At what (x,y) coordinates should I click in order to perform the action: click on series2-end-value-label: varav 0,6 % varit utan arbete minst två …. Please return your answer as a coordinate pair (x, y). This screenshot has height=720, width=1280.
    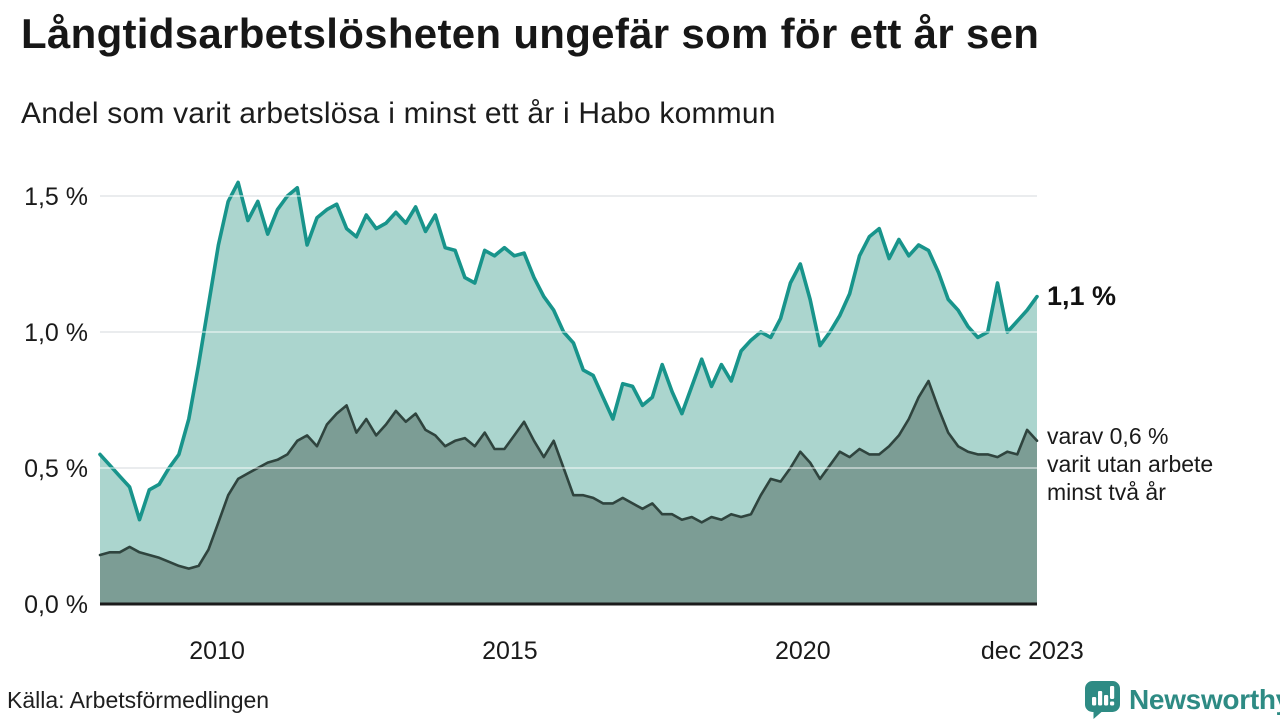
    Looking at the image, I should click on (1130, 464).